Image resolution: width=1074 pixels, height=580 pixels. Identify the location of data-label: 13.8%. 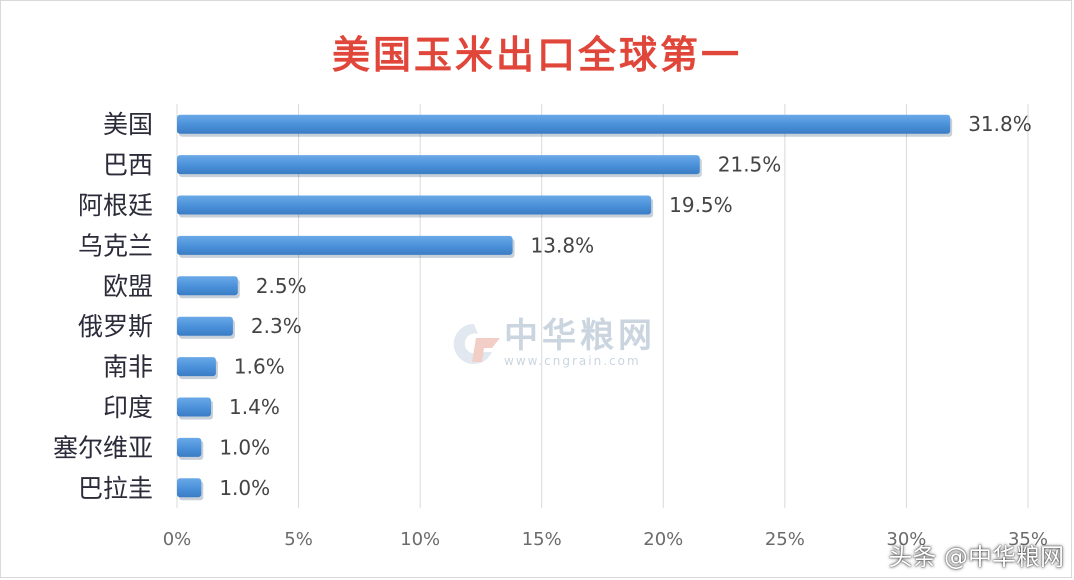
(563, 245).